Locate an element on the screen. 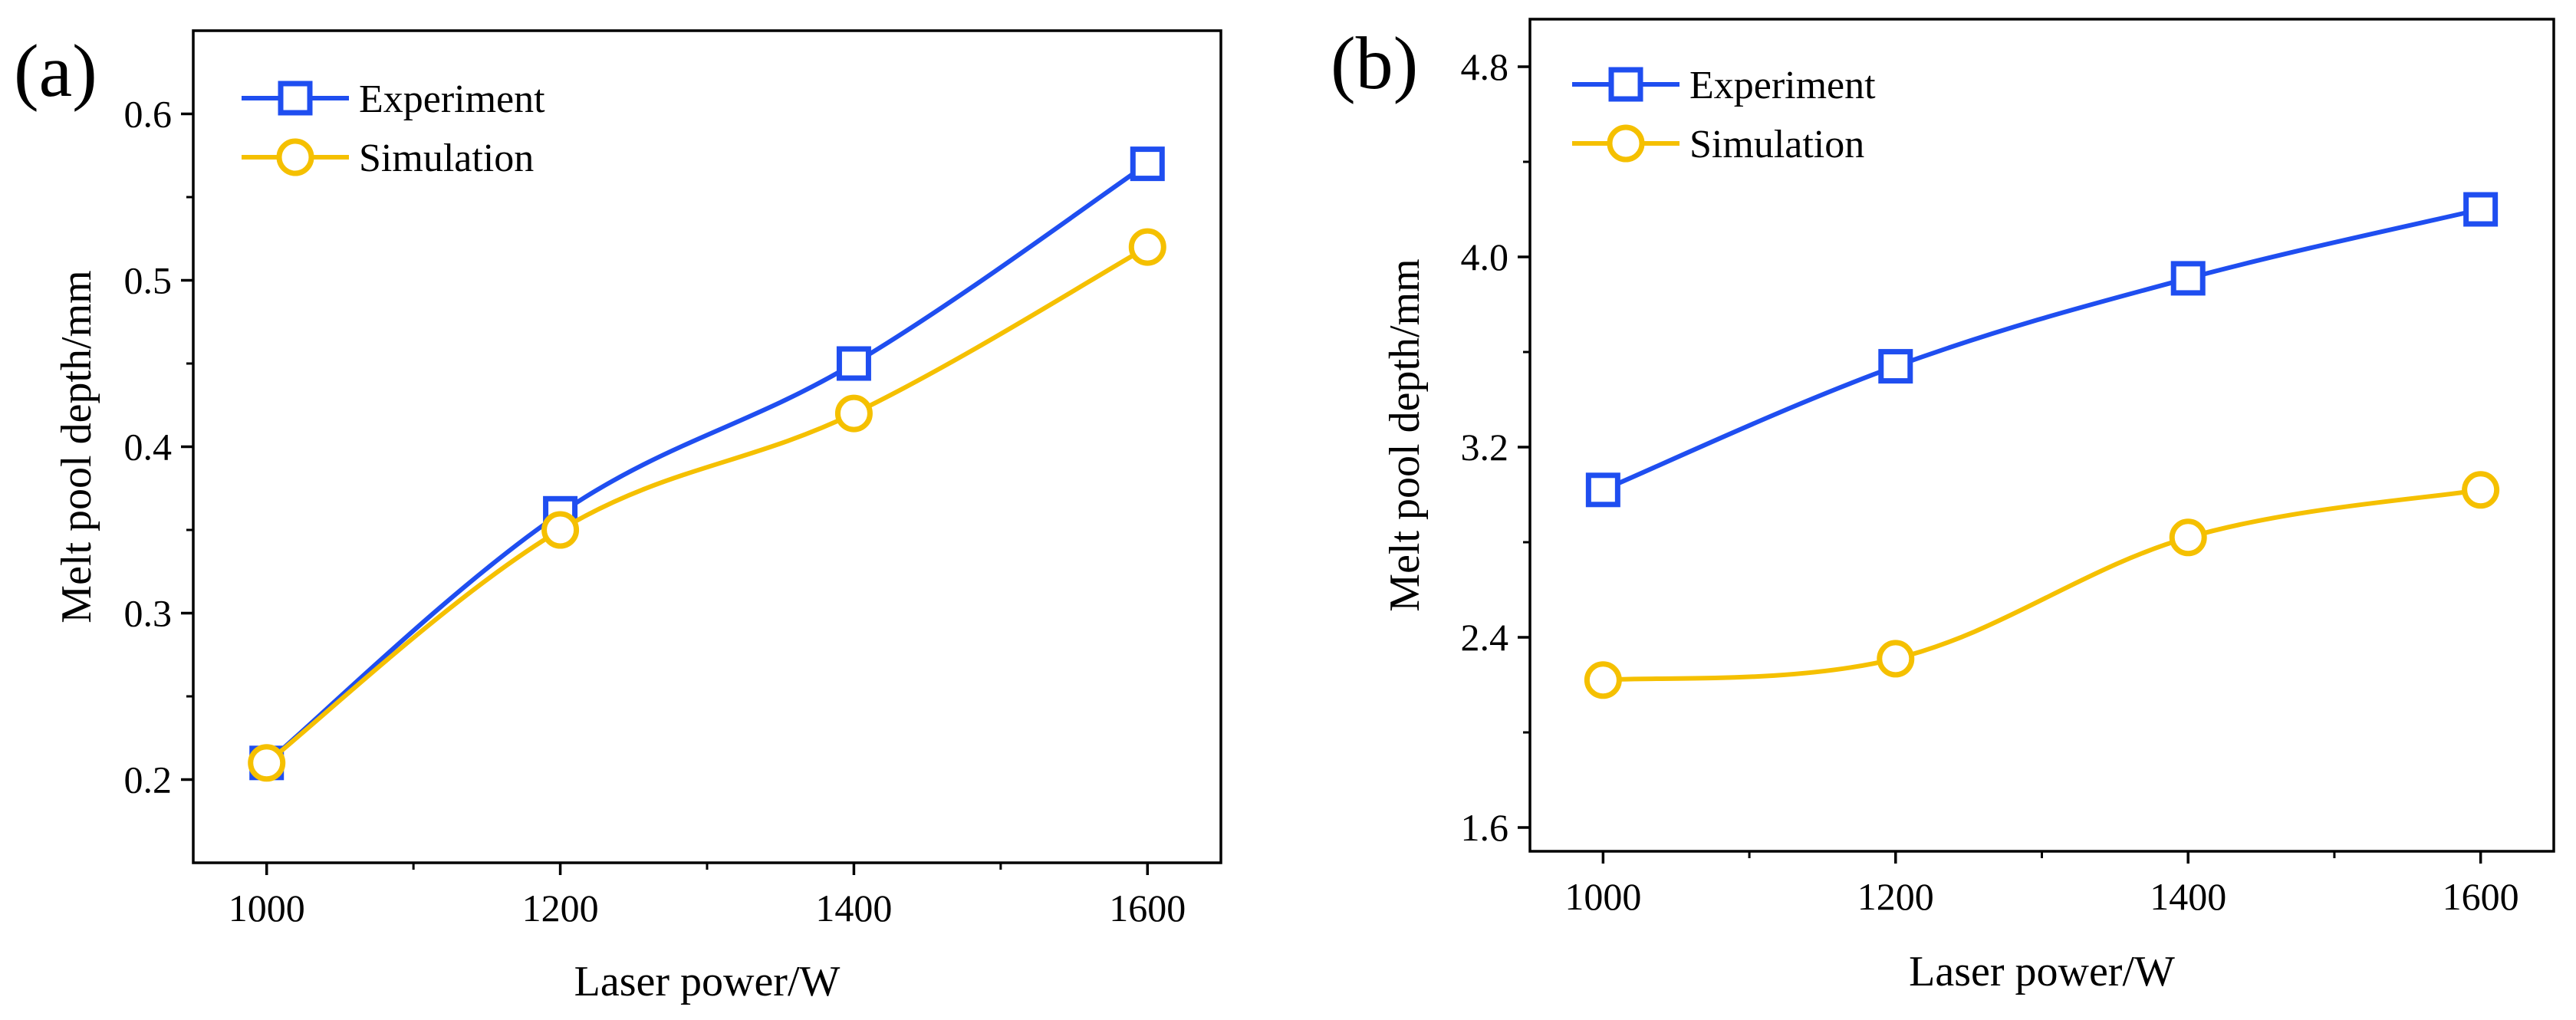 The image size is (2576, 1020). panel-b-series-simulation-line is located at coordinates (2042, 585).